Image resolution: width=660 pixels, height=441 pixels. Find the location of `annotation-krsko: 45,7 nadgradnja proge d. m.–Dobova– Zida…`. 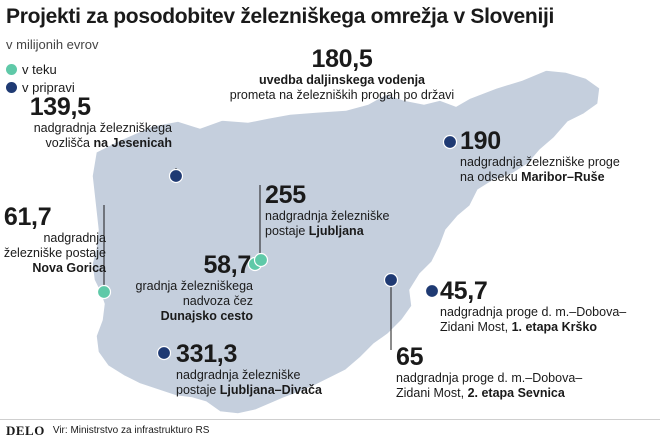

annotation-krsko: 45,7 nadgradnja proge d. m.–Dobova– Zida… is located at coordinates (533, 306).